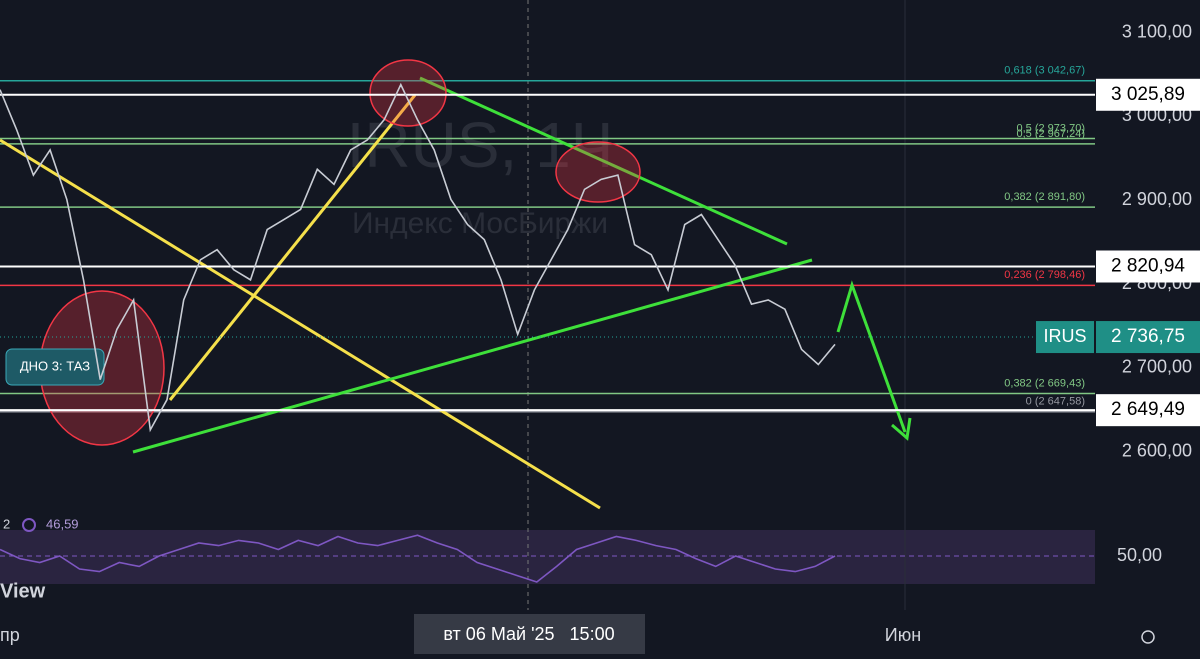 The height and width of the screenshot is (659, 1200). What do you see at coordinates (1055, 402) in the screenshot?
I see `fib-label: 0 (2 647,58)` at bounding box center [1055, 402].